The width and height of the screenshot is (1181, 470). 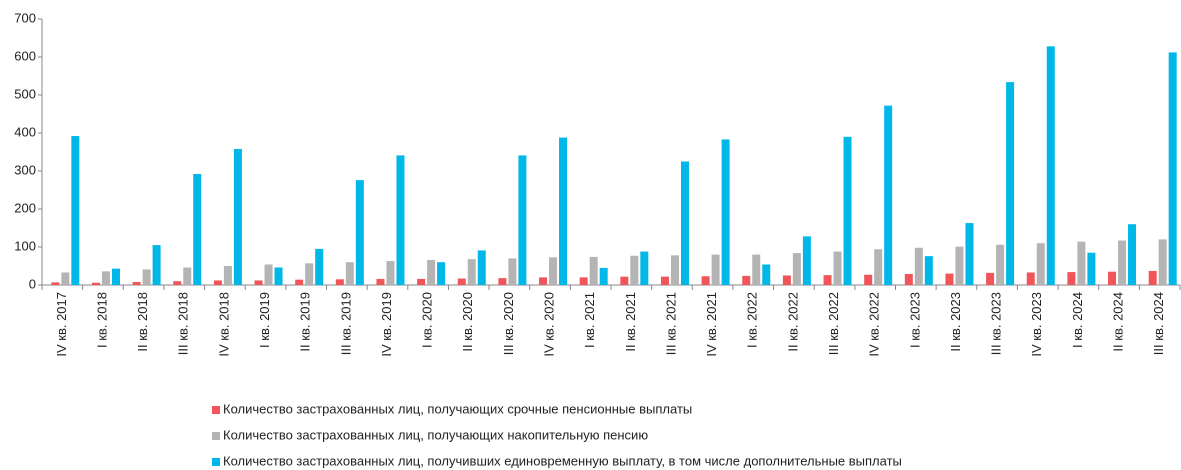 I want to click on x-tick-label: IV кв. 2018, so click(x=223, y=324).